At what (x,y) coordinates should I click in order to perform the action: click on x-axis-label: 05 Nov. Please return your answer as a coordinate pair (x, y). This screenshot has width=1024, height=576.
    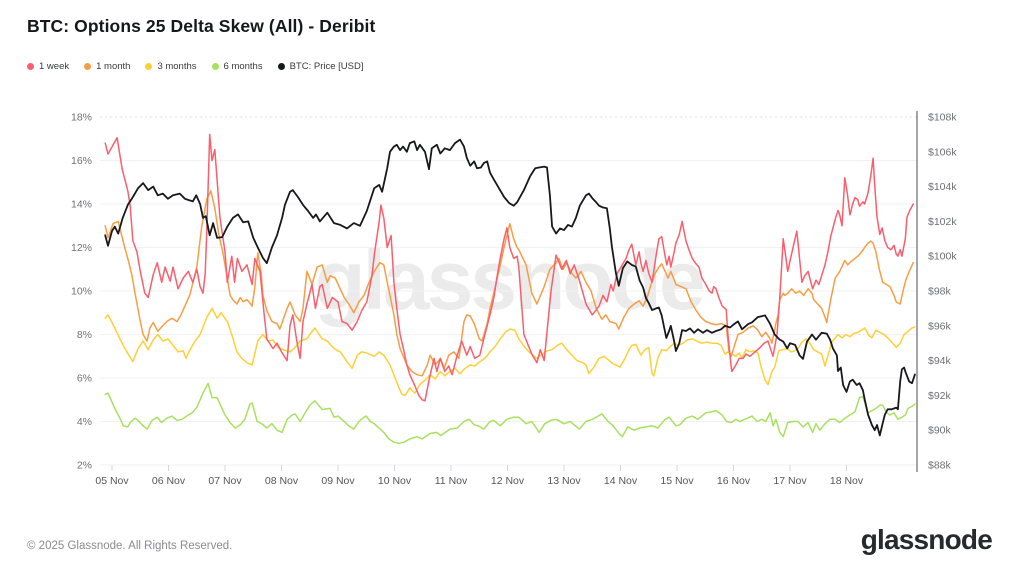
    Looking at the image, I should click on (112, 481).